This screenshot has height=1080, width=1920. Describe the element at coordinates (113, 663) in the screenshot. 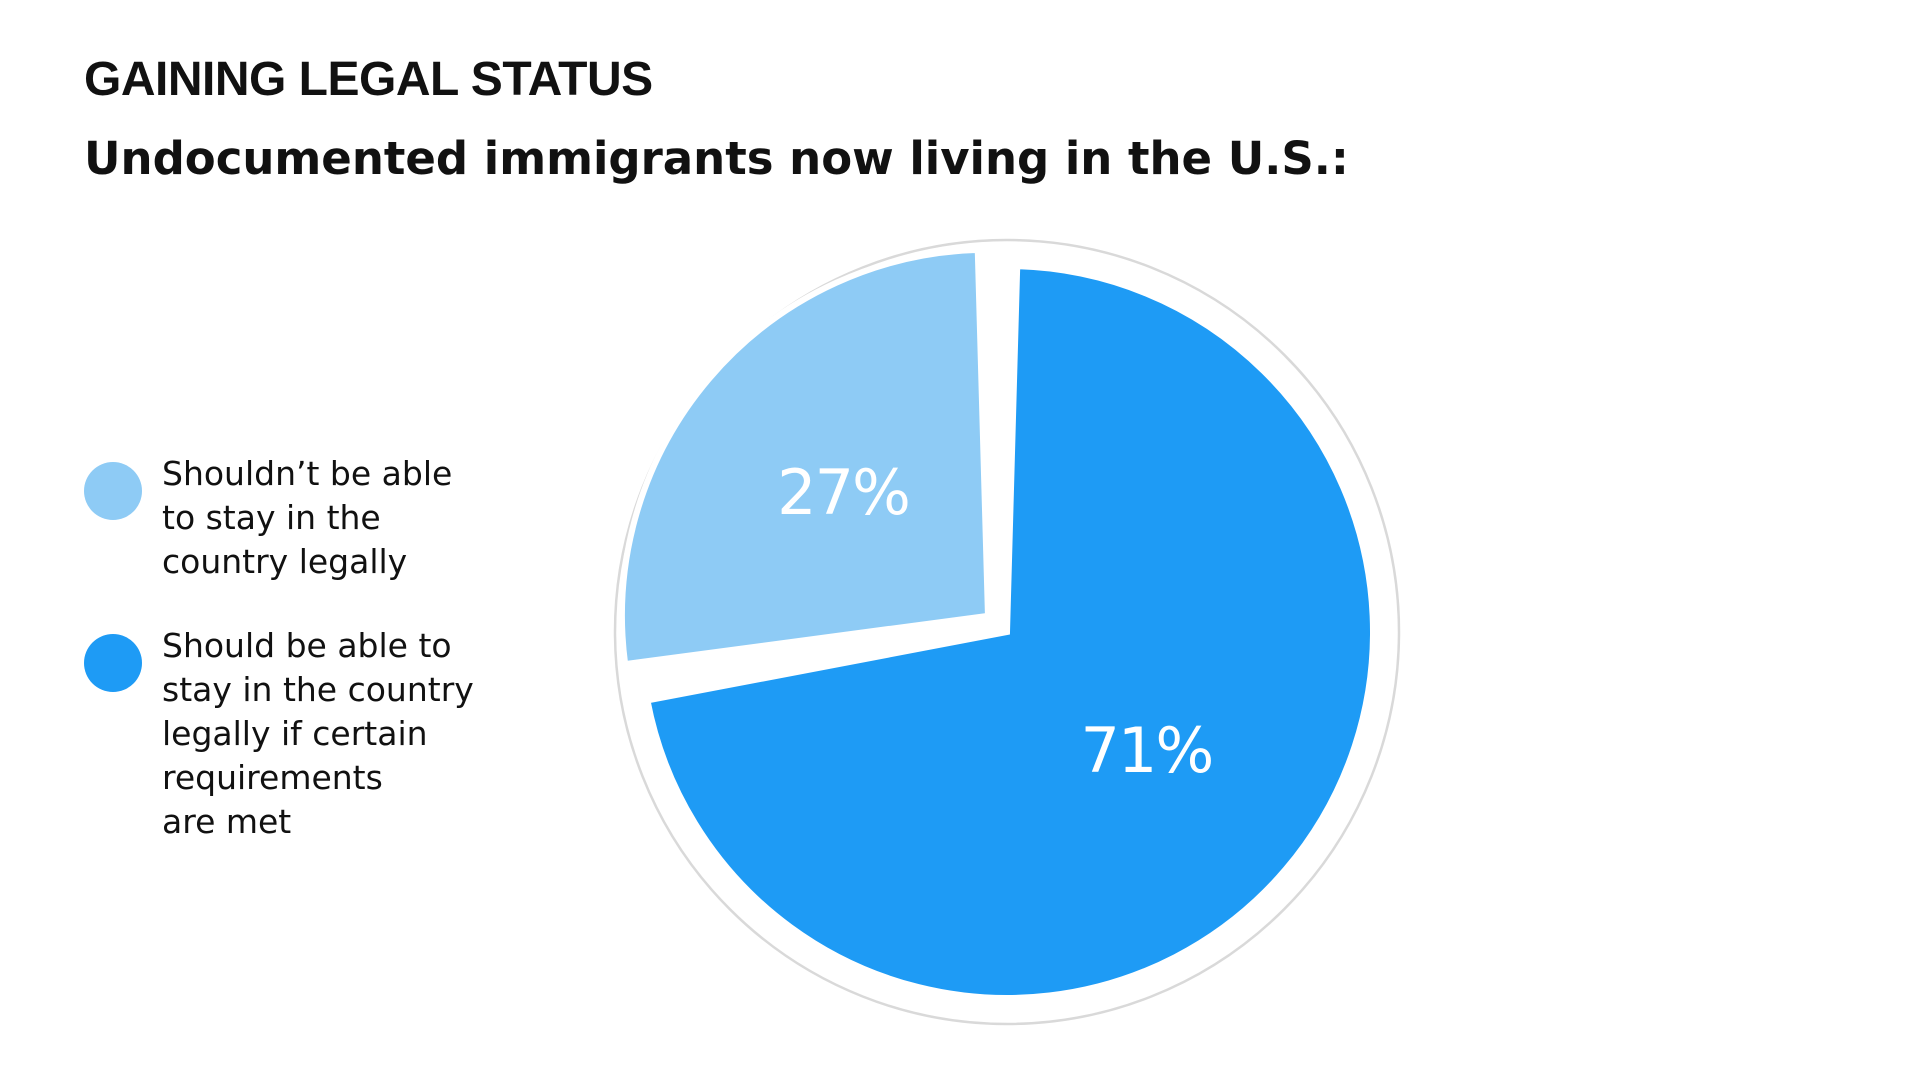

I see `legend-swatch-blue` at that location.